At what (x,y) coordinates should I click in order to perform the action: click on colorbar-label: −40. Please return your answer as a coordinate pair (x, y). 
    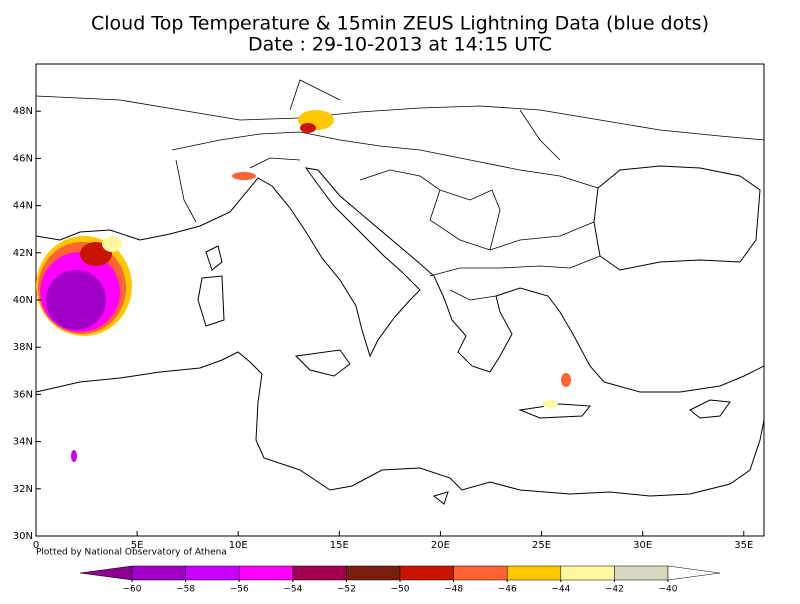
    Looking at the image, I should click on (668, 590).